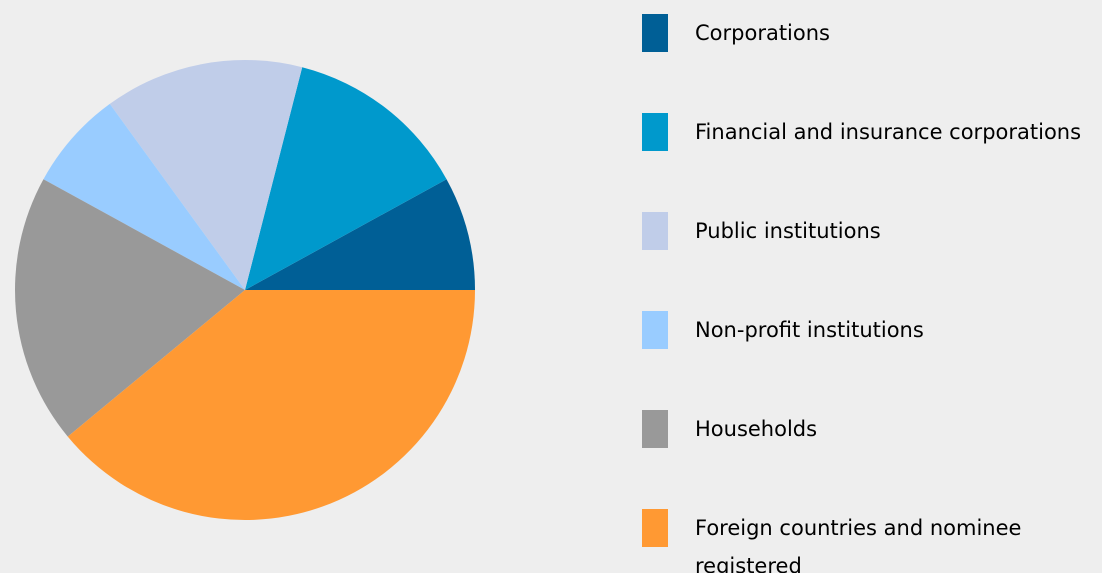 This screenshot has height=573, width=1102. Describe the element at coordinates (870, 153) in the screenshot. I see `legend-item: Financial and insurance corporations` at that location.